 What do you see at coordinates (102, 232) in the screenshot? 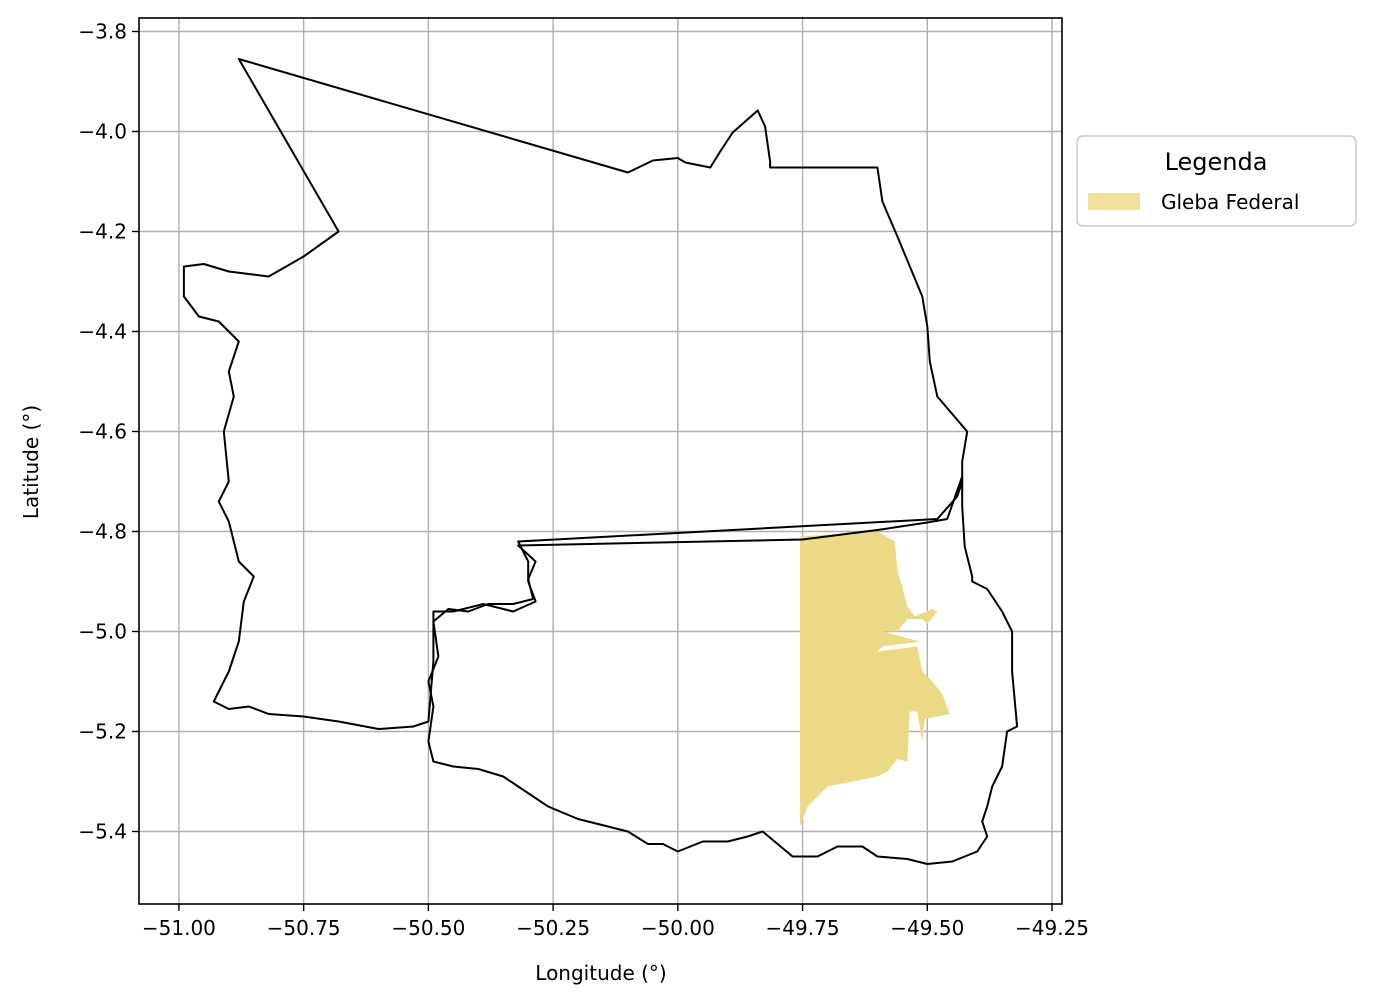
I see `y-tick-label: −4.2` at bounding box center [102, 232].